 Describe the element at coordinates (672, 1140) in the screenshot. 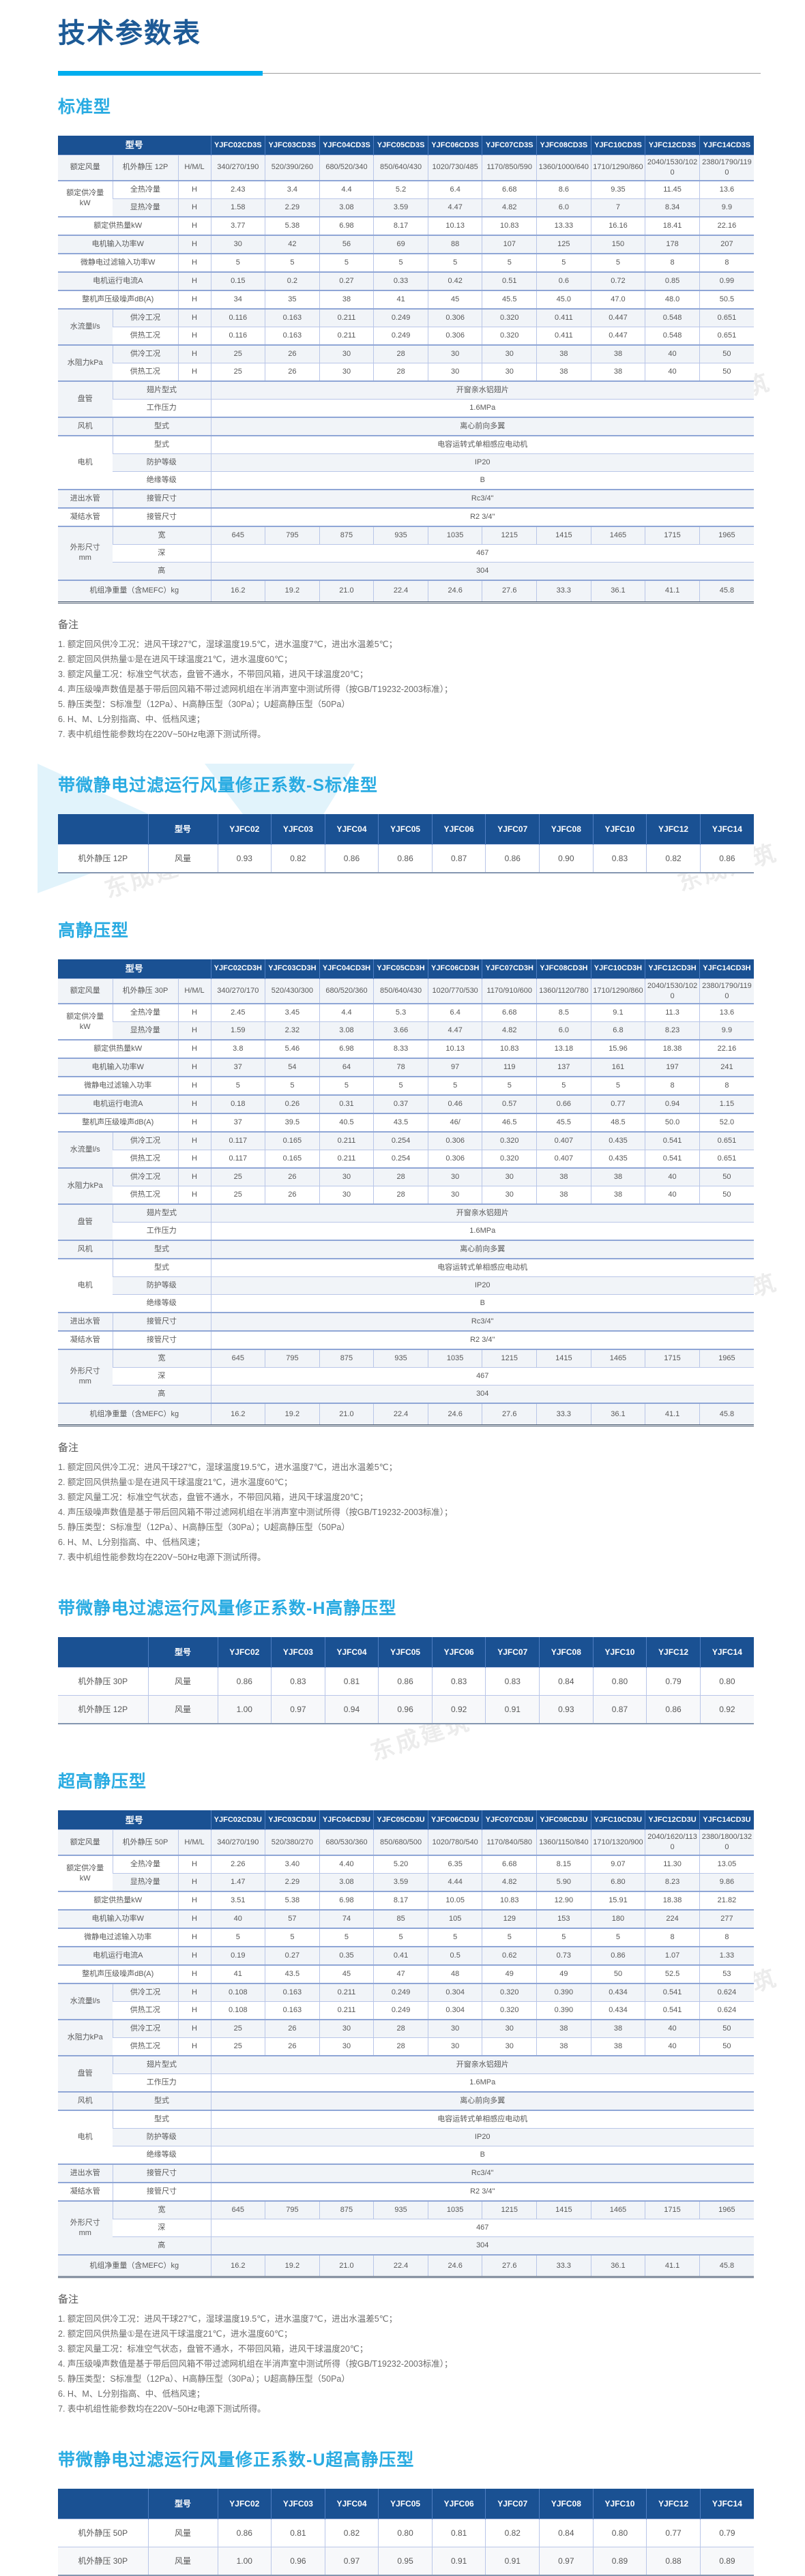

I see `table-cell: 0.541` at that location.